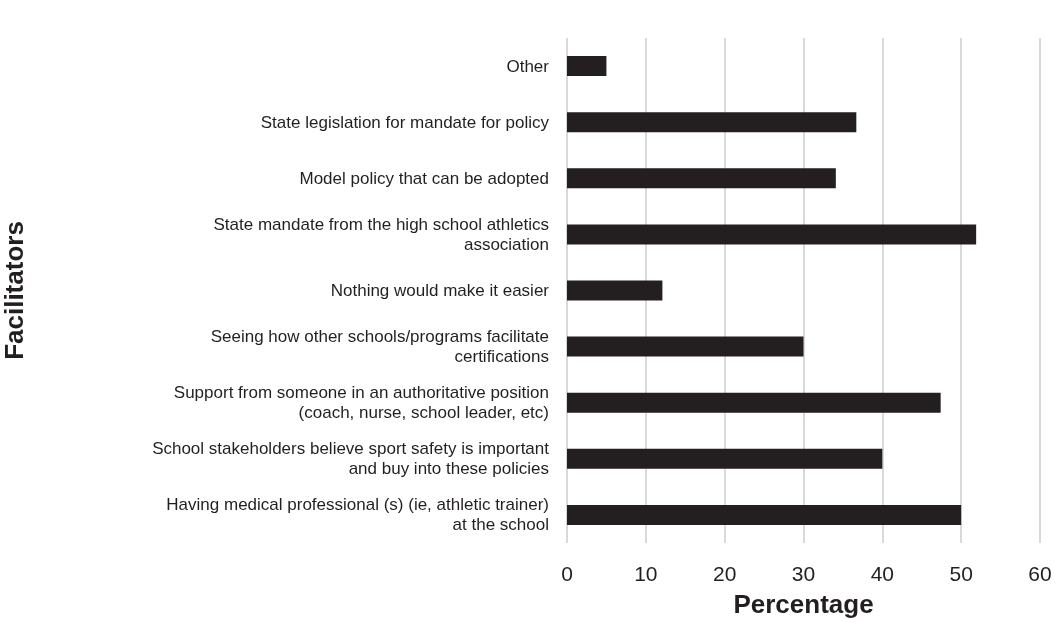 The height and width of the screenshot is (622, 1059). I want to click on y-axis-title: Facilitators, so click(14, 290).